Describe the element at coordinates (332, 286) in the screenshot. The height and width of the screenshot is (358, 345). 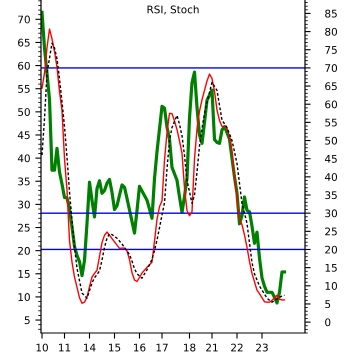
I see `y2-tick-label: 10` at that location.